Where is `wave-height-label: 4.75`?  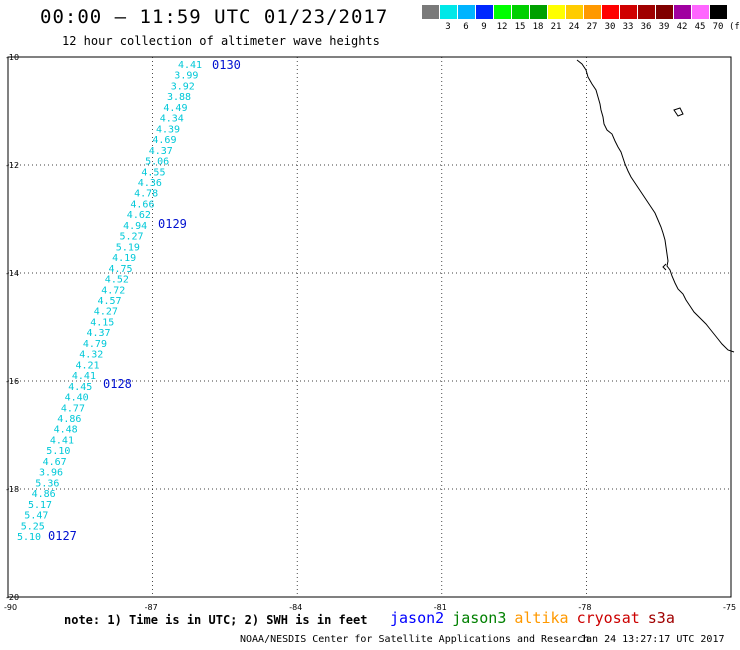
wave-height-label: 4.75 is located at coordinates (121, 269).